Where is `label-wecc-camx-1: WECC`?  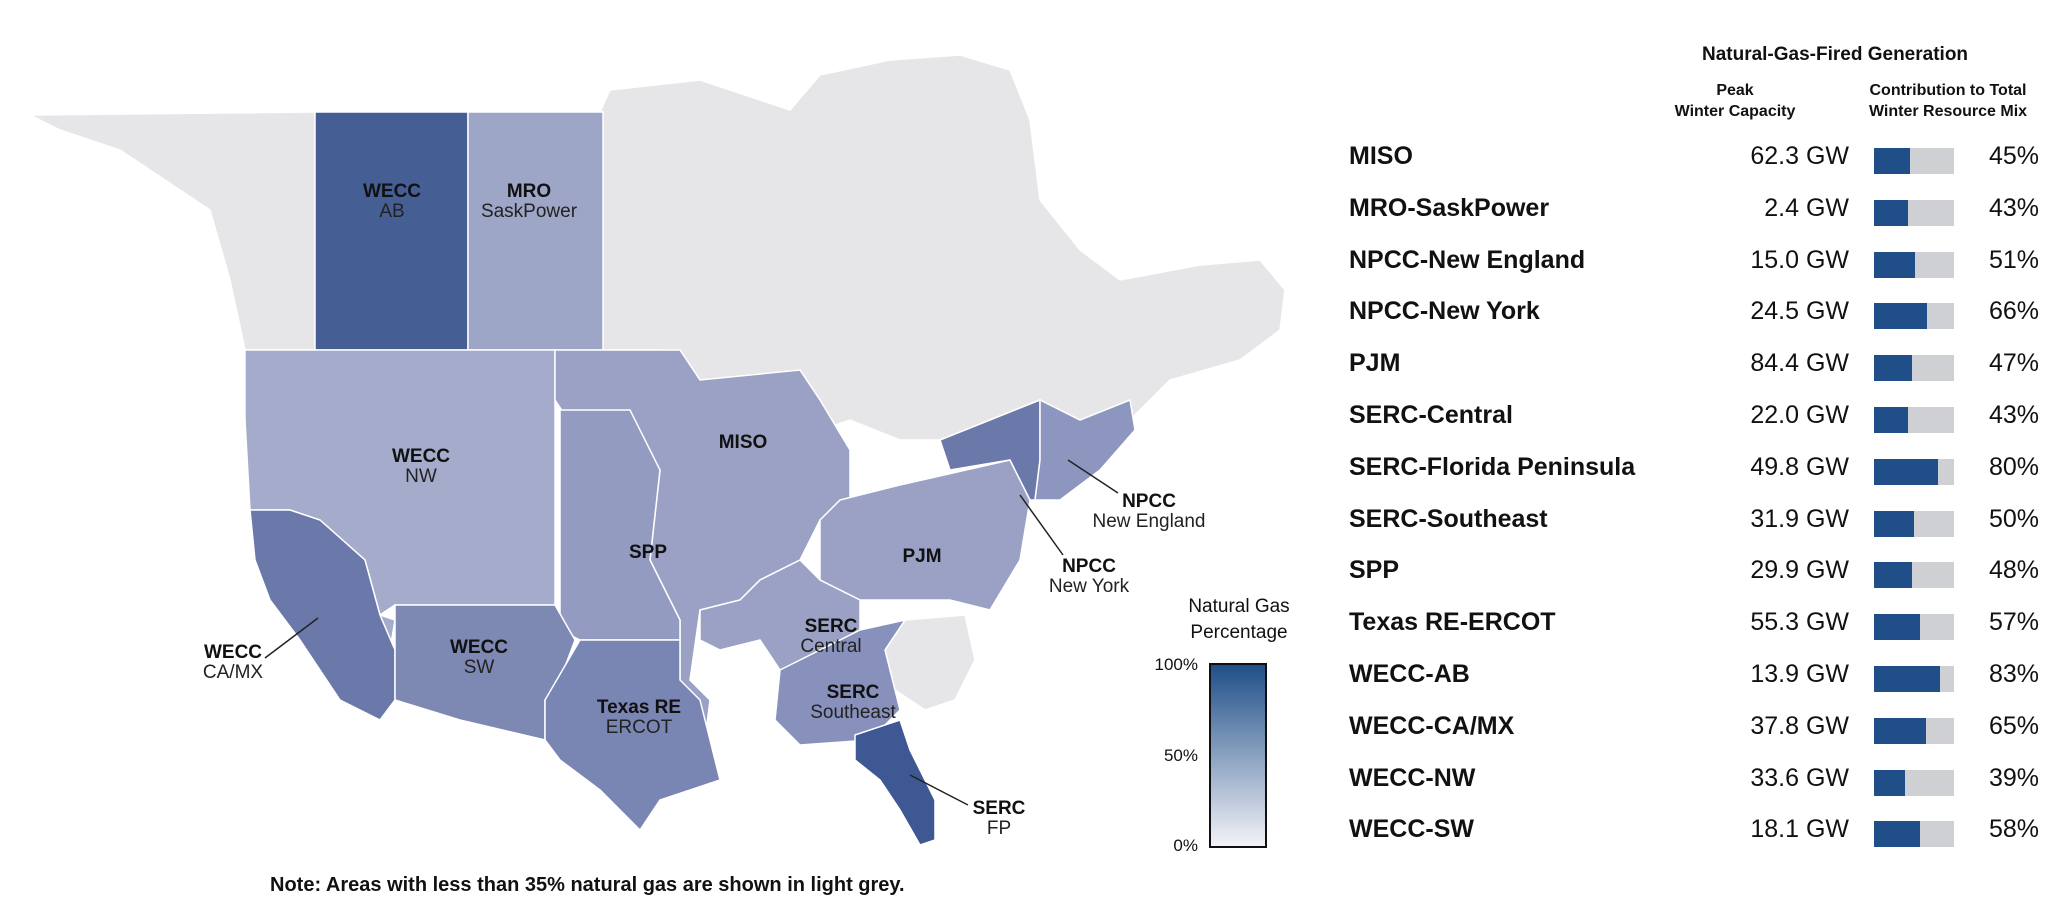
label-wecc-camx-1: WECC is located at coordinates (233, 652).